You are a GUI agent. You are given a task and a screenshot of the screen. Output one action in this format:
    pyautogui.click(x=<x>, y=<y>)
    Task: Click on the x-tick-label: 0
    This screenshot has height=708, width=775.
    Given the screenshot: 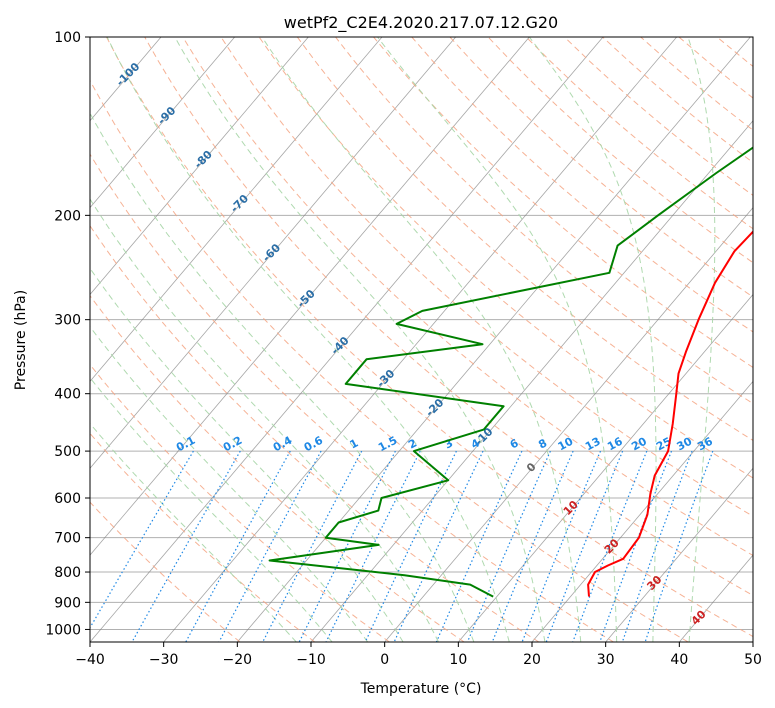 What is the action you would take?
    pyautogui.click(x=384, y=660)
    